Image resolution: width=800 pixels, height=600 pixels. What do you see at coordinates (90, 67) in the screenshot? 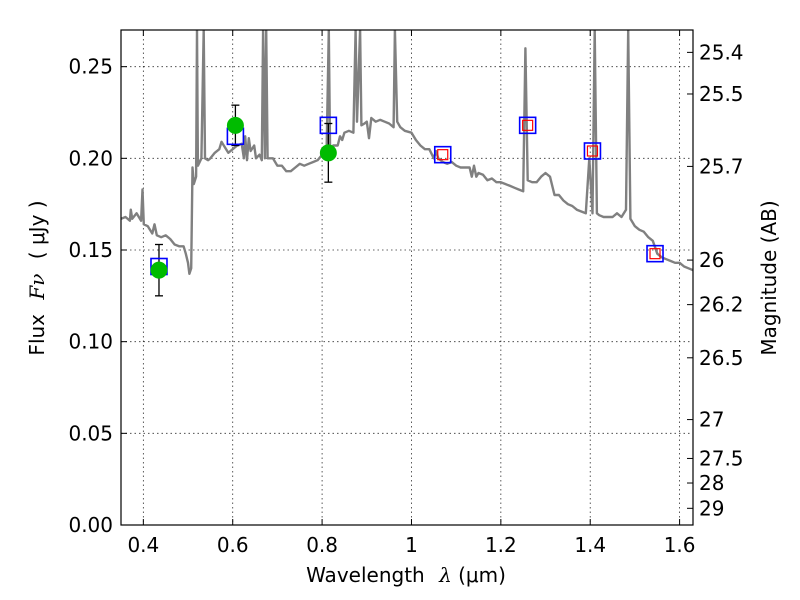
I see `y-tick-label: 0.25` at bounding box center [90, 67].